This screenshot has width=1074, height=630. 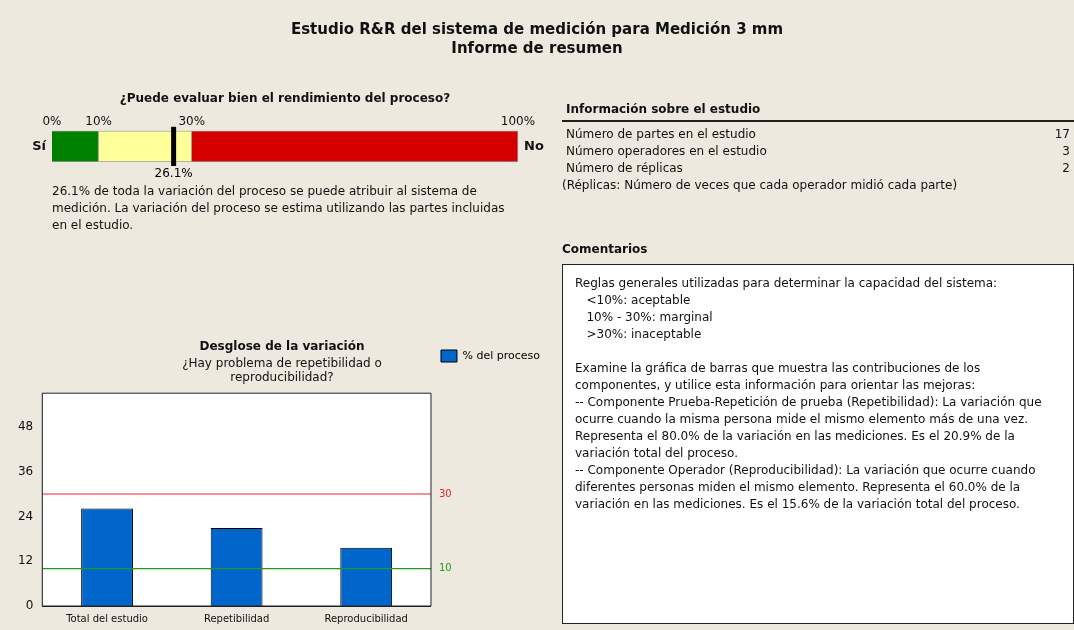 I want to click on data-label: 17, so click(x=1062, y=134).